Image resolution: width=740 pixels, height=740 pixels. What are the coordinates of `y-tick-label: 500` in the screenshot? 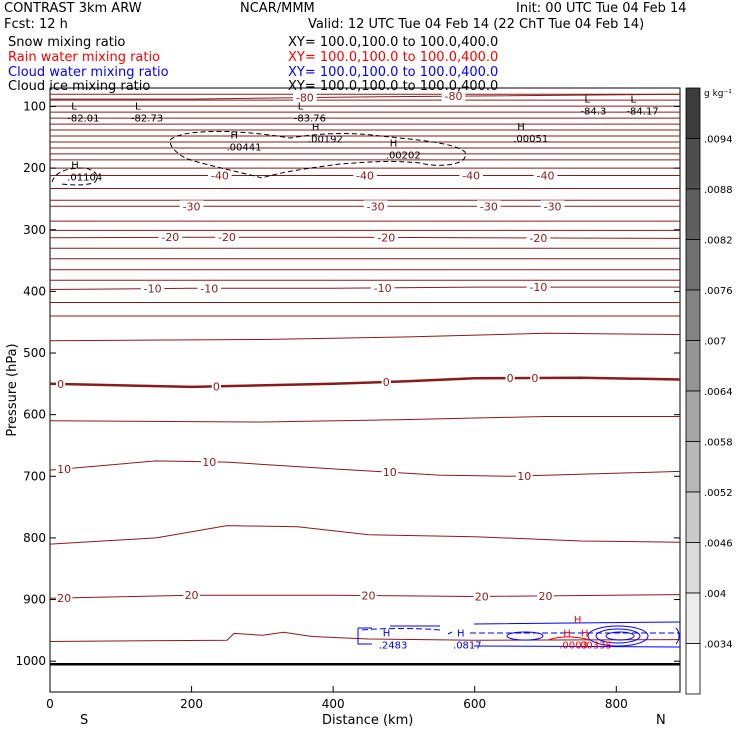 It's located at (34, 353).